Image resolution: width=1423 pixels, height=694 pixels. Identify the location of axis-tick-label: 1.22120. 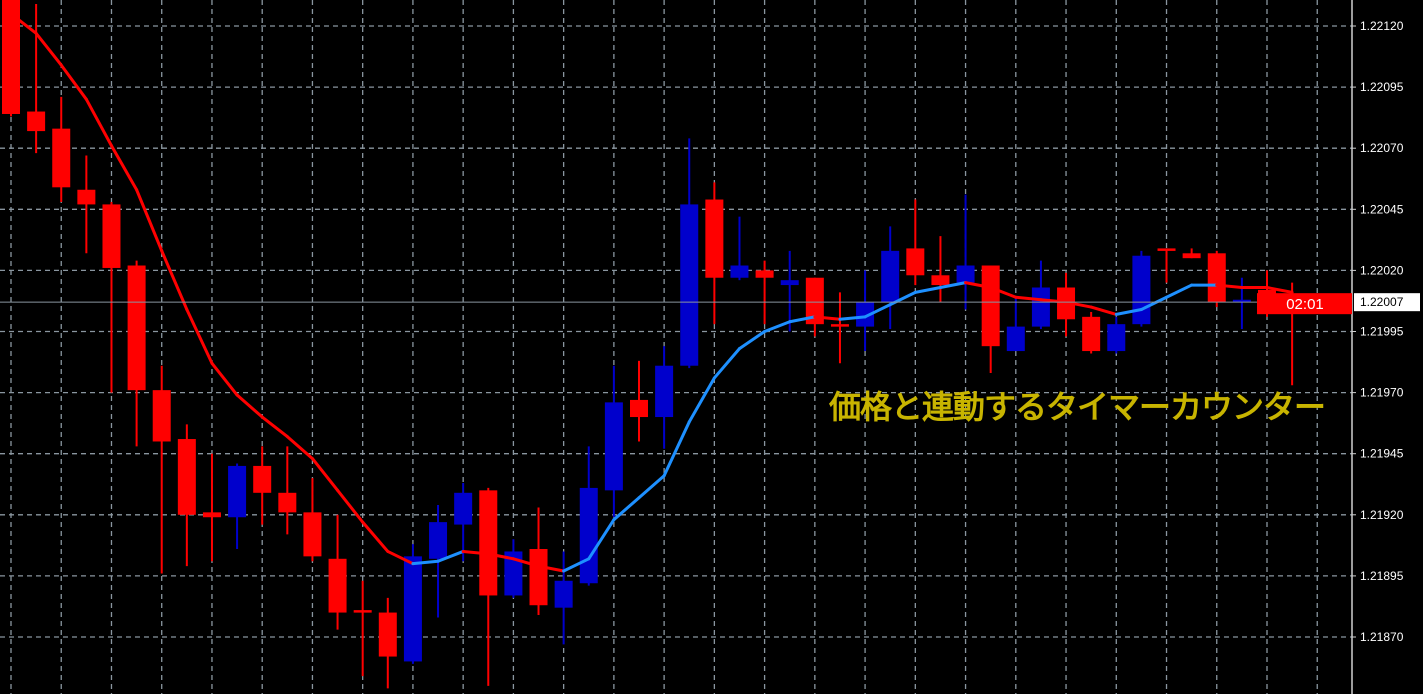
(1382, 26).